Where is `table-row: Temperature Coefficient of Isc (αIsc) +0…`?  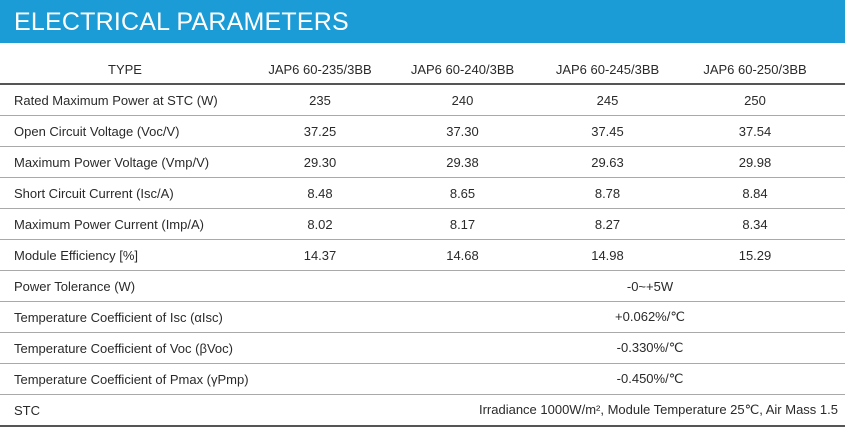
table-row: Temperature Coefficient of Isc (αIsc) +0… is located at coordinates (422, 317).